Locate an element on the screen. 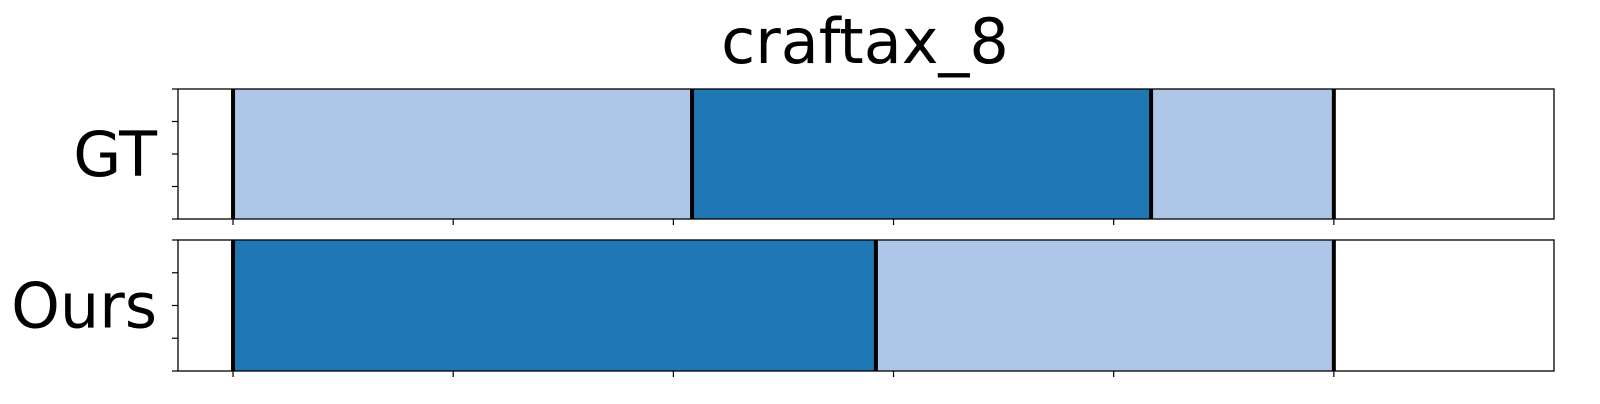  row-label: GT is located at coordinates (115, 154).